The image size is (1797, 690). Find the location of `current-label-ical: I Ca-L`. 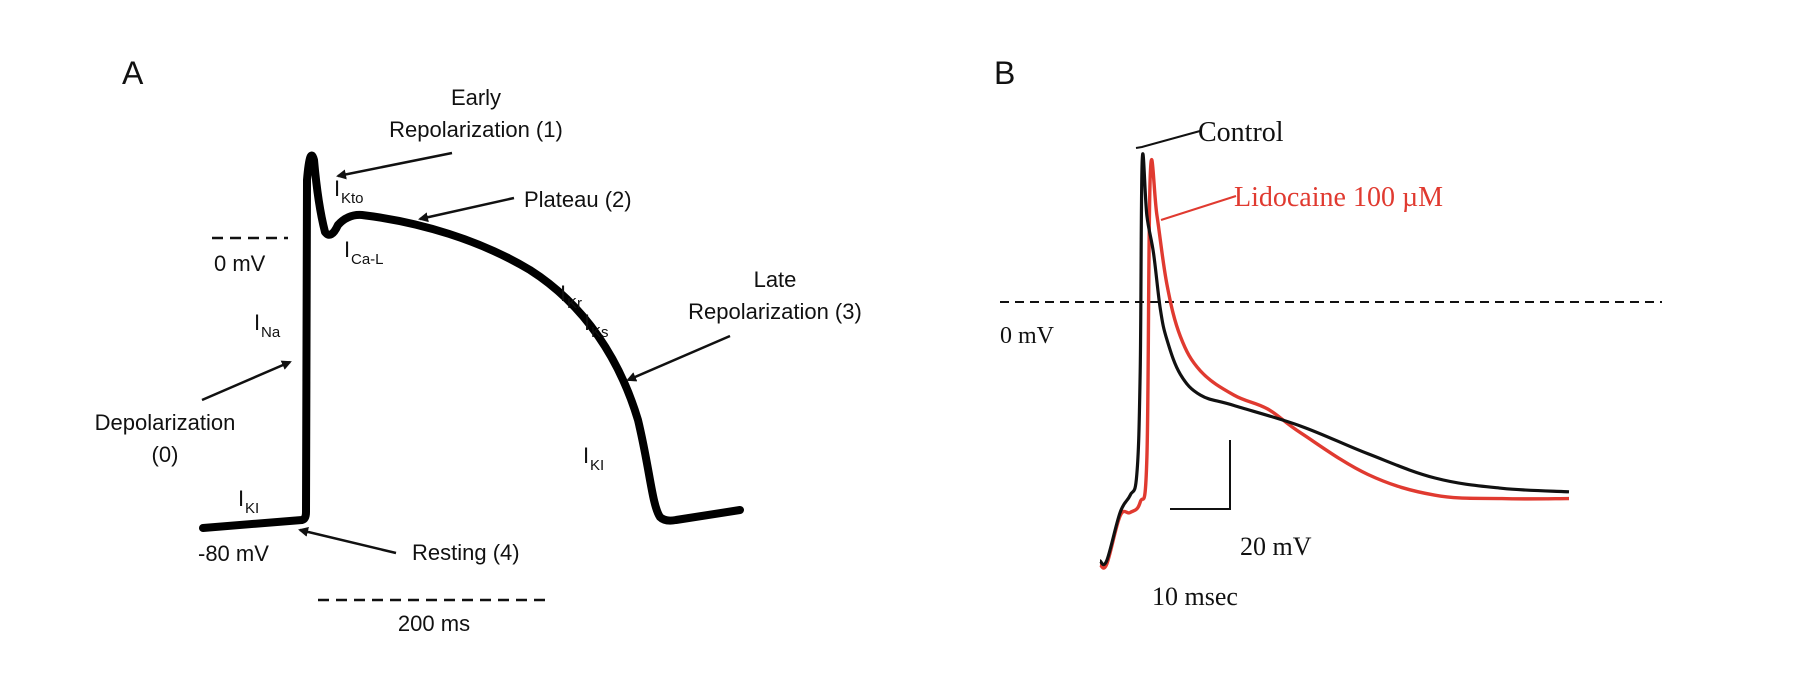

current-label-ical: I Ca-L is located at coordinates (364, 252).